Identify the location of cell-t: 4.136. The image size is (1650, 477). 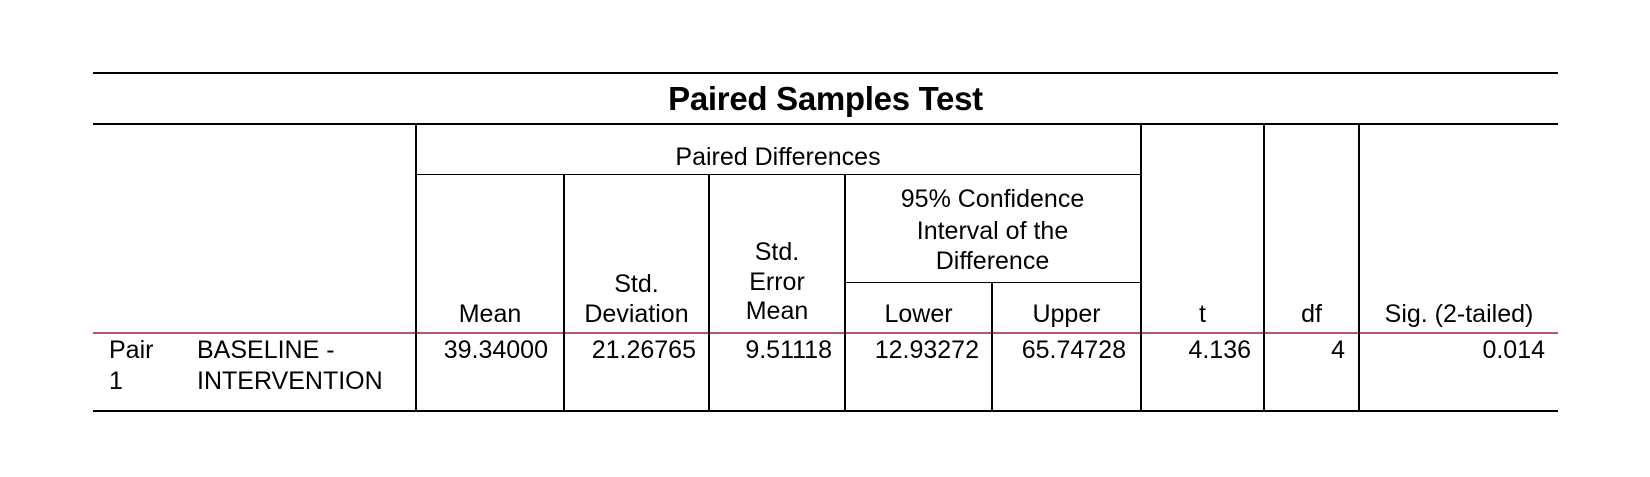
(1219, 350).